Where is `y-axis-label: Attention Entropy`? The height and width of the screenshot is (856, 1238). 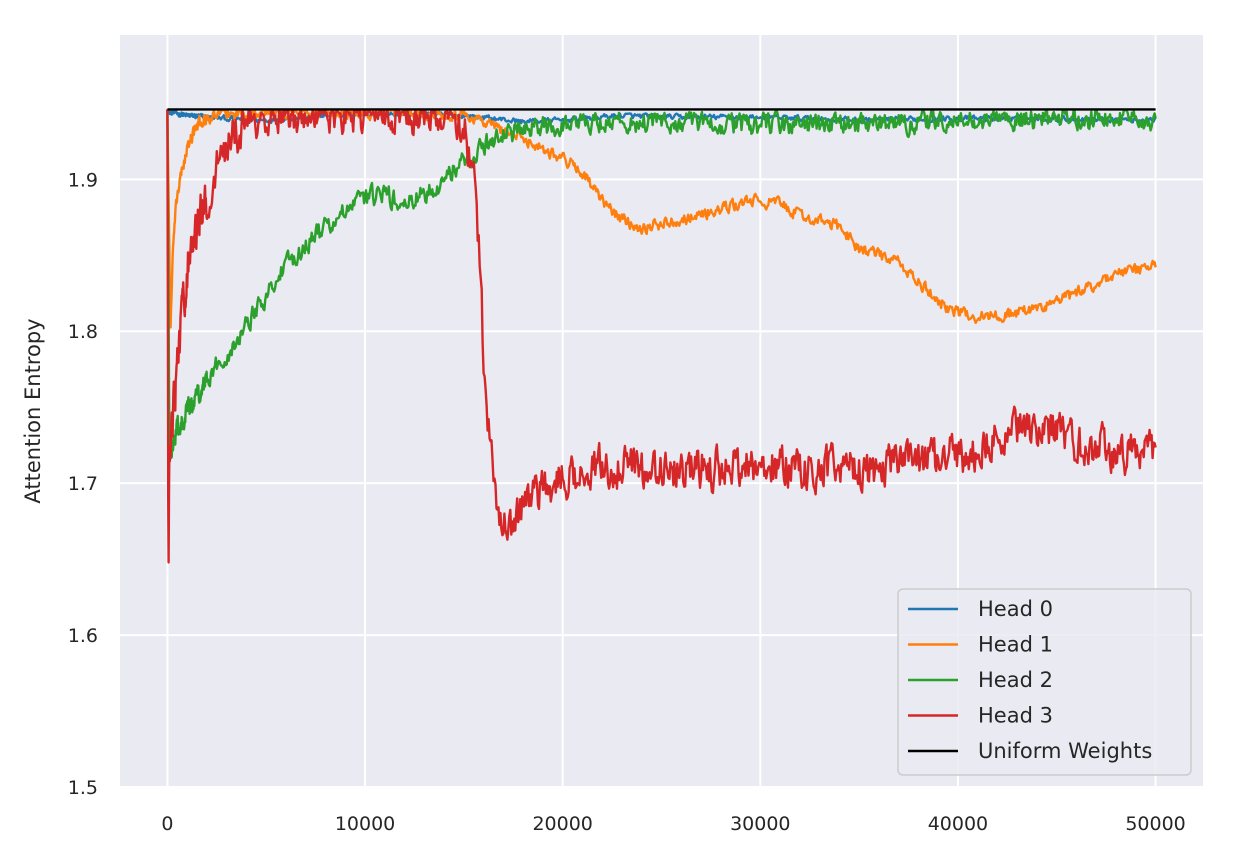
y-axis-label: Attention Entropy is located at coordinates (33, 410).